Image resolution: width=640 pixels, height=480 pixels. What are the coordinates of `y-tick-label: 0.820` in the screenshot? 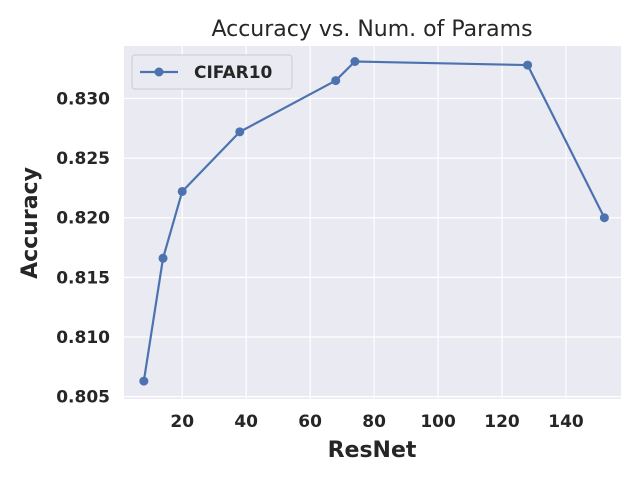 It's located at (83, 219).